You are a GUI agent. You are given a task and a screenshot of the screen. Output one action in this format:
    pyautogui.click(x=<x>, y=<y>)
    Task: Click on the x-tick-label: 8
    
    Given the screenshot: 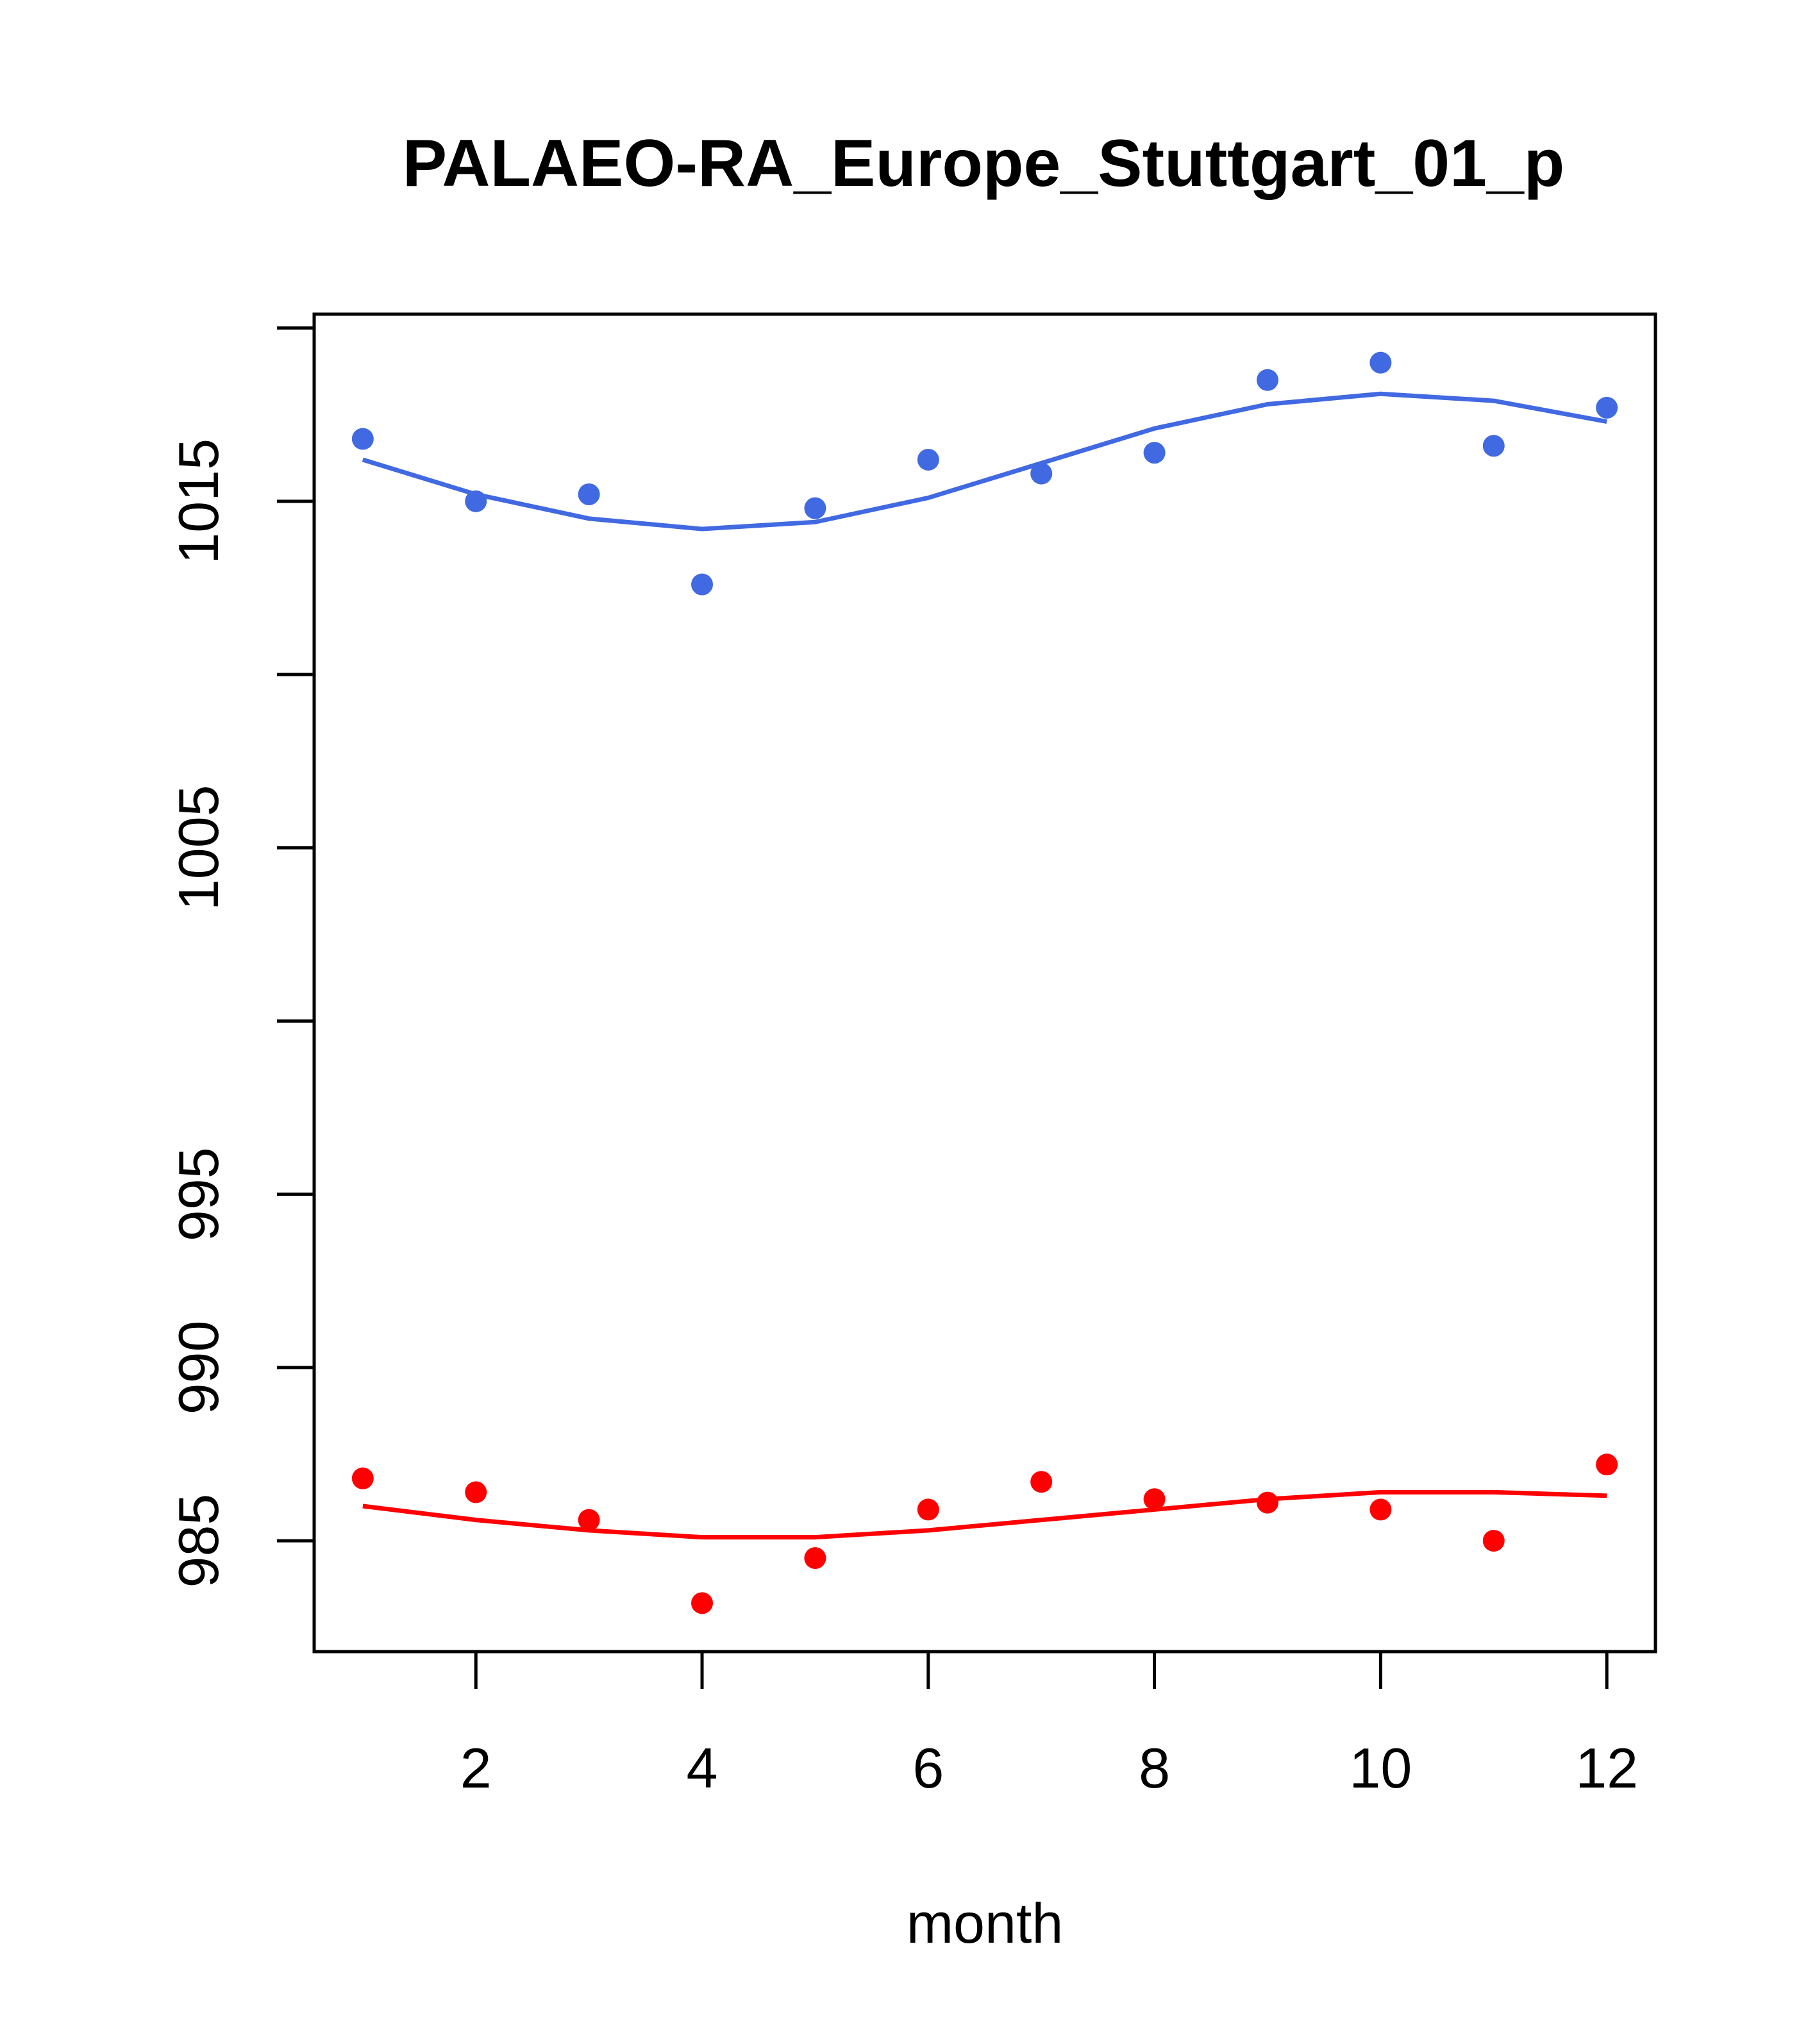 What is the action you would take?
    pyautogui.click(x=1154, y=1768)
    